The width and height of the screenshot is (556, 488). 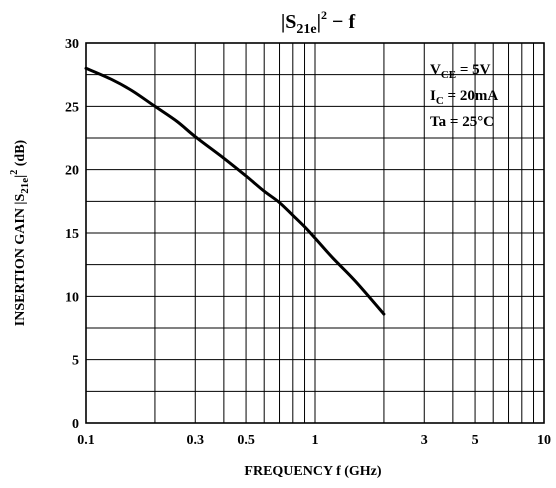 What do you see at coordinates (72, 234) in the screenshot?
I see `y-tick-label: 15` at bounding box center [72, 234].